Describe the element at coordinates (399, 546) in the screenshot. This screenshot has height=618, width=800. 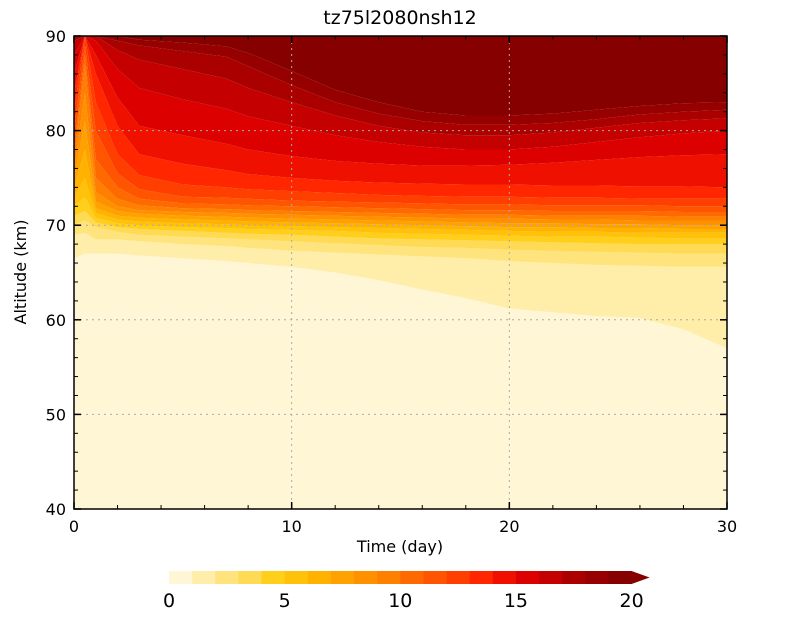
I see `x-axis-label: Time (day)` at that location.